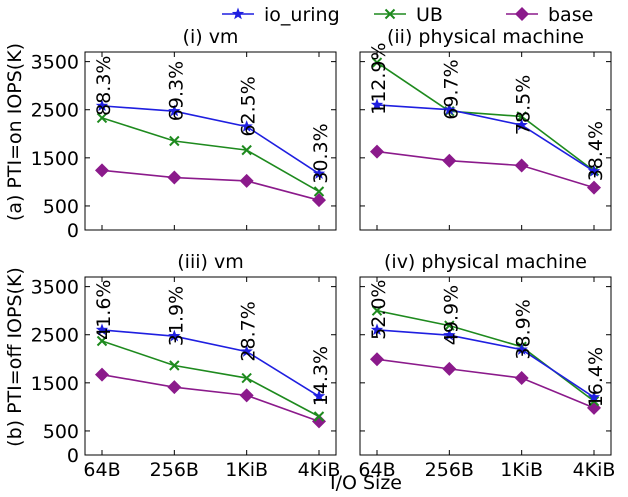  I want to click on improvement-label: 41.6%, so click(104, 310).